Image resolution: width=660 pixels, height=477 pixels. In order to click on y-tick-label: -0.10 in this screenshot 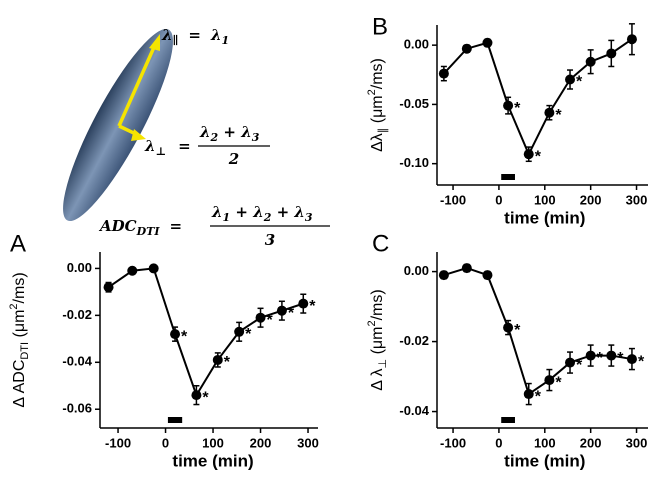, I will do `click(414, 162)`.